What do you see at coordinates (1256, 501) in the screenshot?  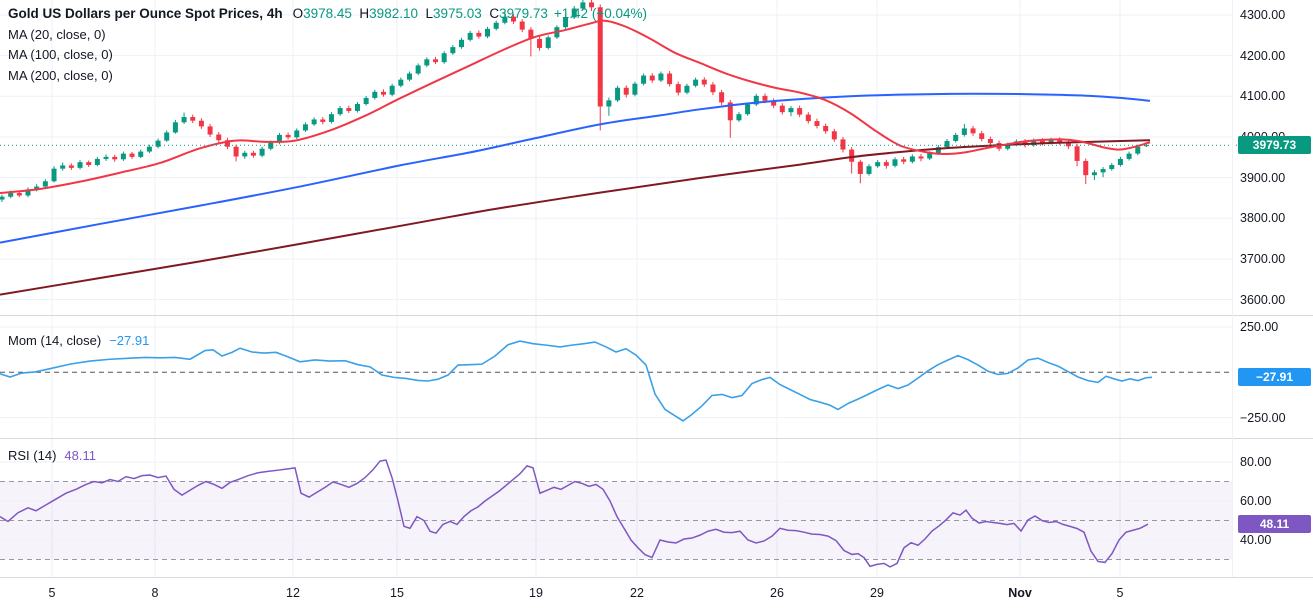 I see `rsi-axis-label: 60.00` at bounding box center [1256, 501].